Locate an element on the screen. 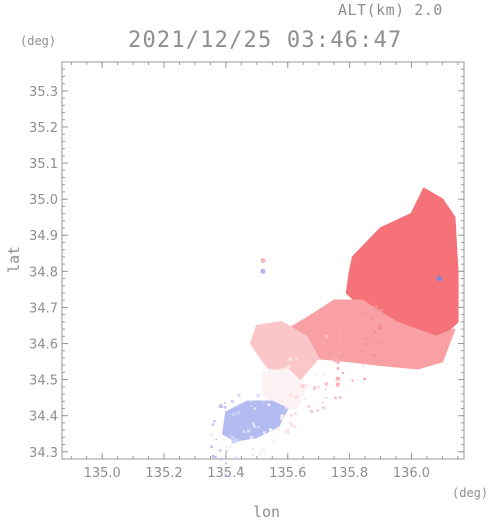 This screenshot has height=521, width=491. y-tick-label: 34.3 is located at coordinates (43, 453).